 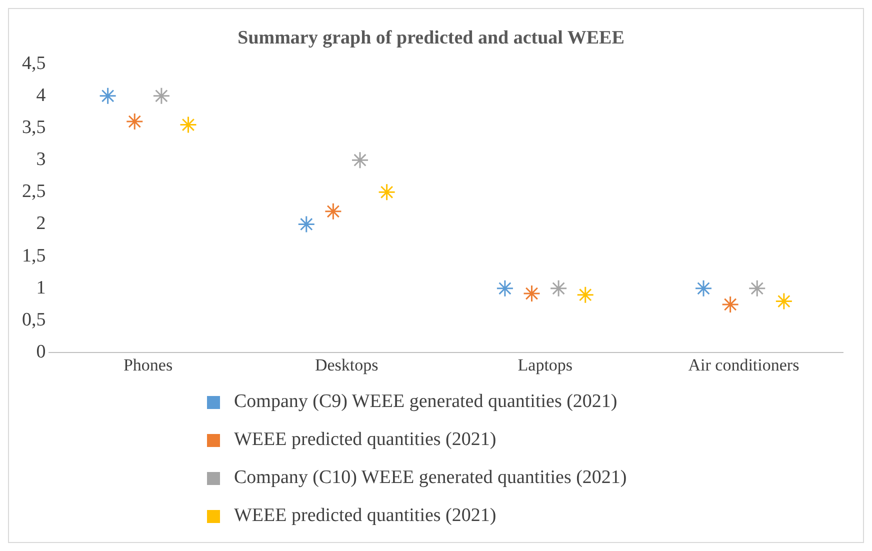 What do you see at coordinates (41, 287) in the screenshot?
I see `y-tick-label: 1` at bounding box center [41, 287].